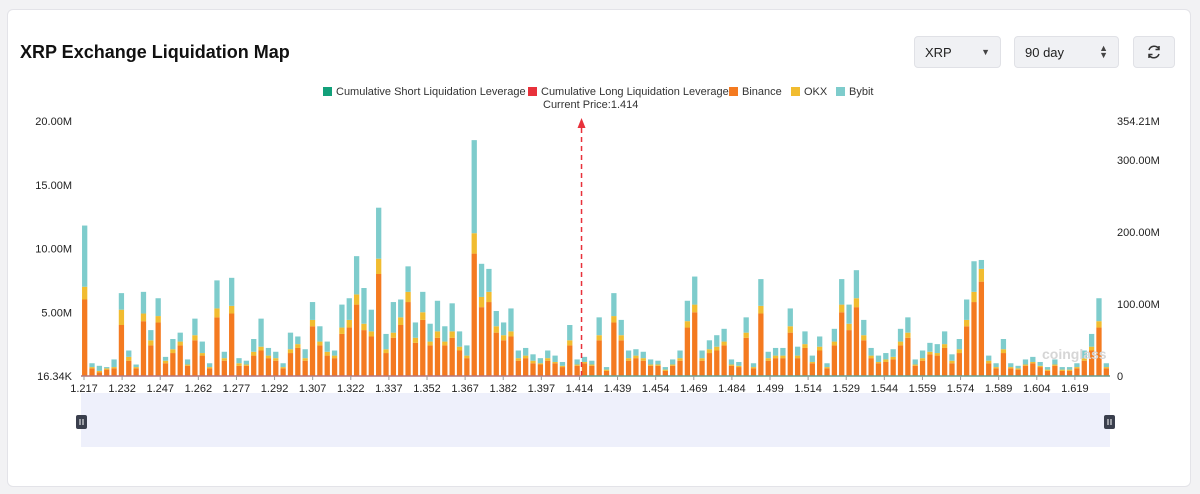 The width and height of the screenshot is (1200, 494). Describe the element at coordinates (1138, 249) in the screenshot. I see `right-axis: 0 100.00M 200.00M 300.00M 354.21M` at that location.